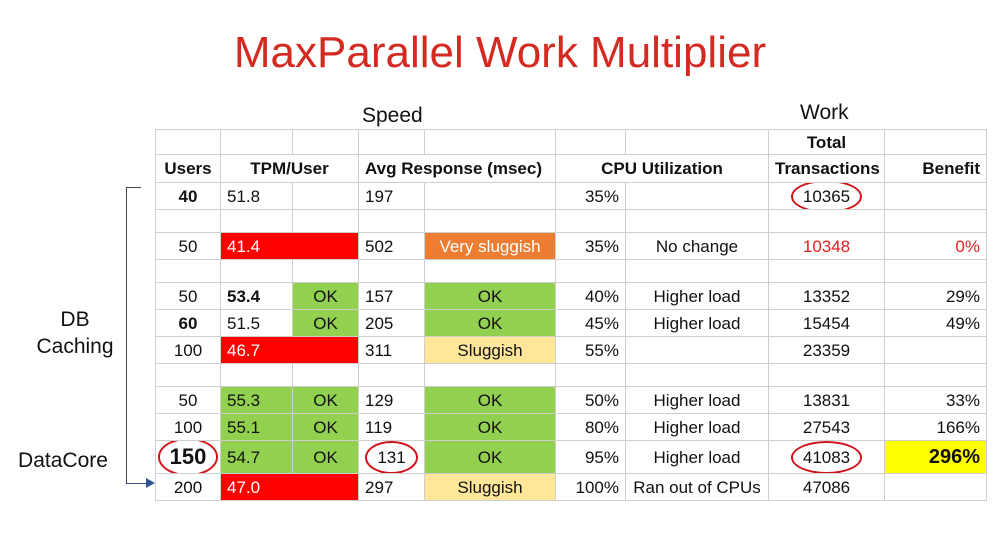 The height and width of the screenshot is (535, 1000). Describe the element at coordinates (590, 457) in the screenshot. I see `cell-cpu: 95%` at that location.